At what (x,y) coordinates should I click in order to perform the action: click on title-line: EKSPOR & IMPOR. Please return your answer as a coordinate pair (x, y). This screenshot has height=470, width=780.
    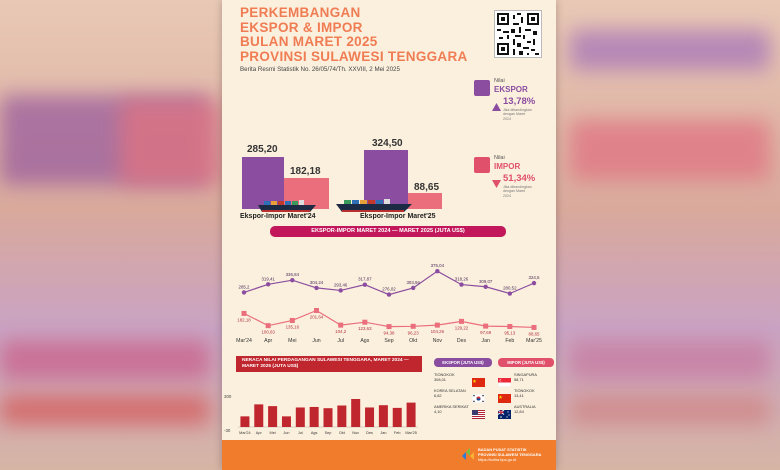
    Looking at the image, I should click on (301, 27).